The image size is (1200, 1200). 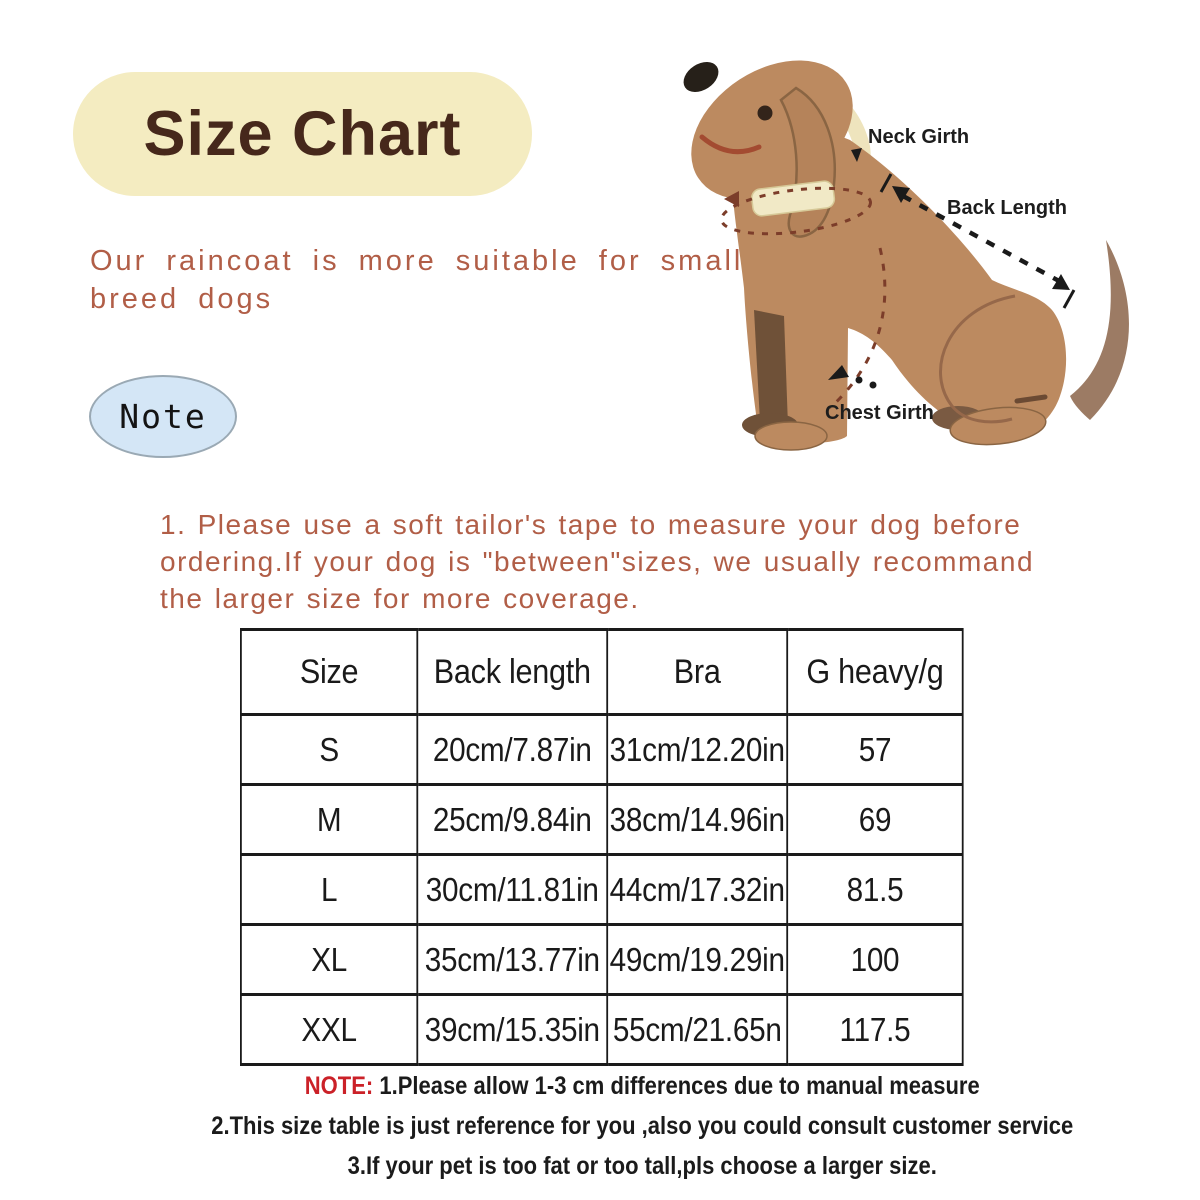 I want to click on dog-collar, so click(x=793, y=198).